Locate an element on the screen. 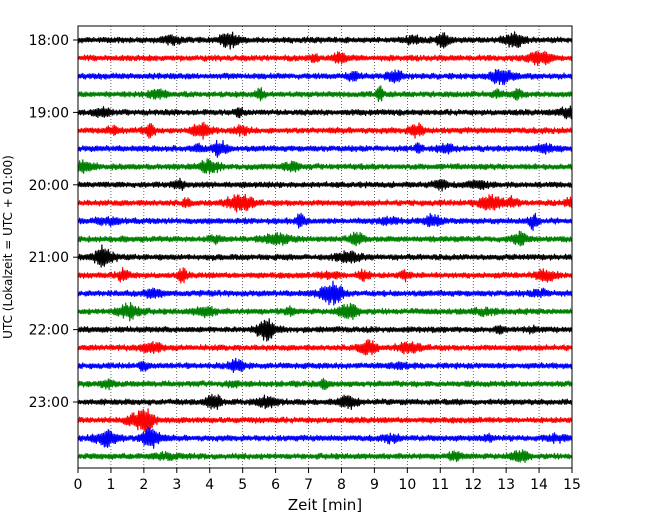  y-tick-label: 21:00 is located at coordinates (49, 258).